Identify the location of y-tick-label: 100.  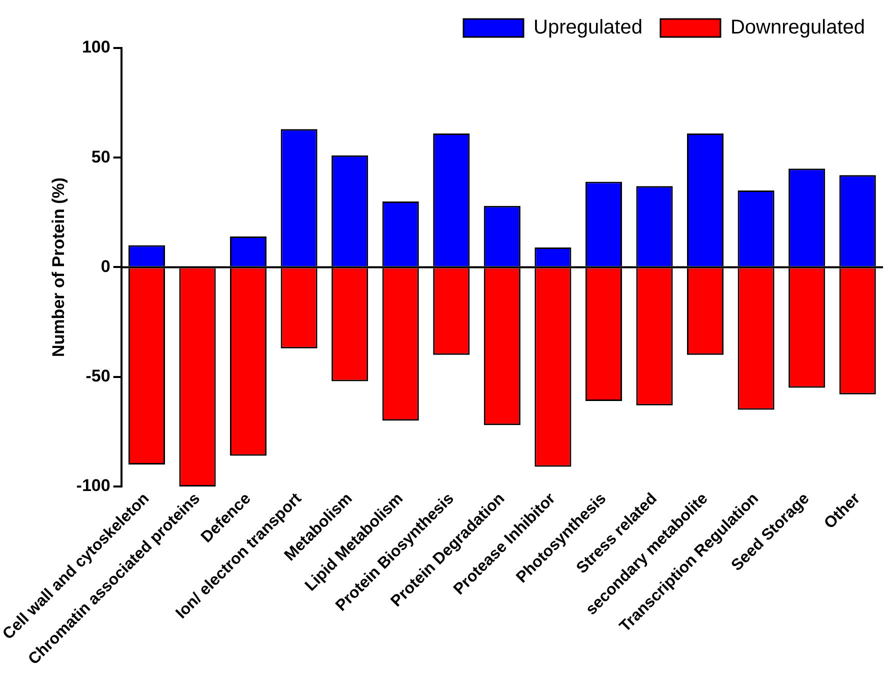
(96, 47).